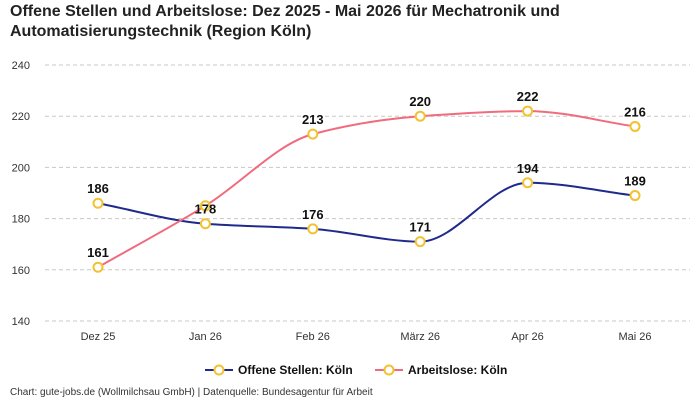 The image size is (700, 400). I want to click on x-tick-label: März 26, so click(420, 337).